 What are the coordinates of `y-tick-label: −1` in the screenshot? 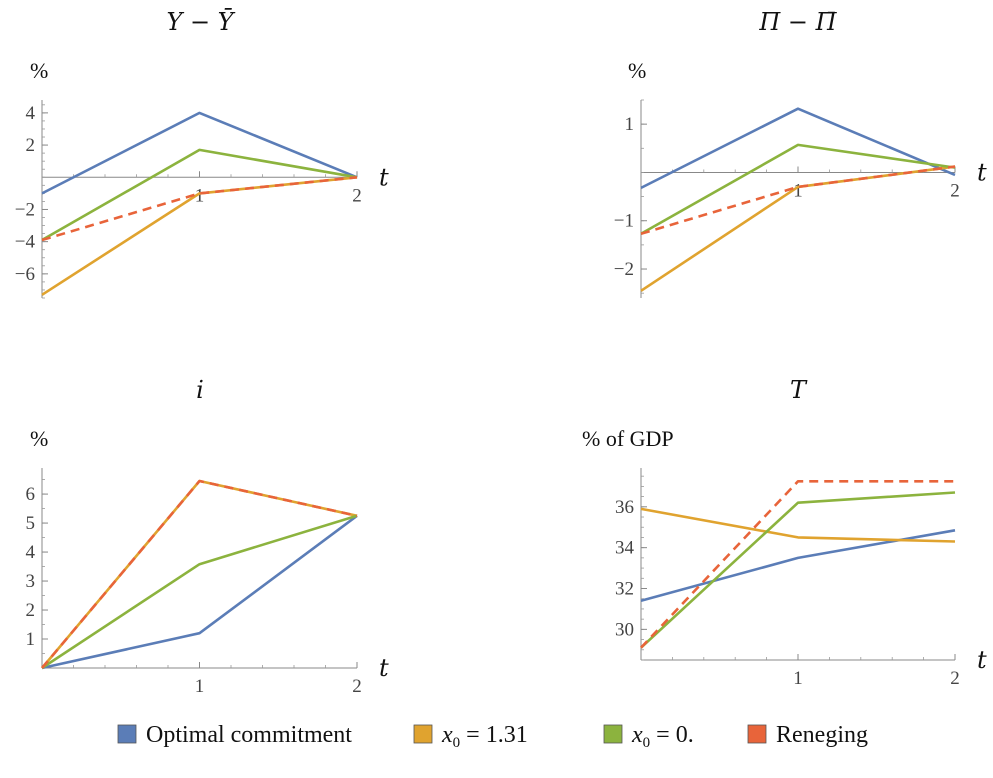 It's located at (624, 221).